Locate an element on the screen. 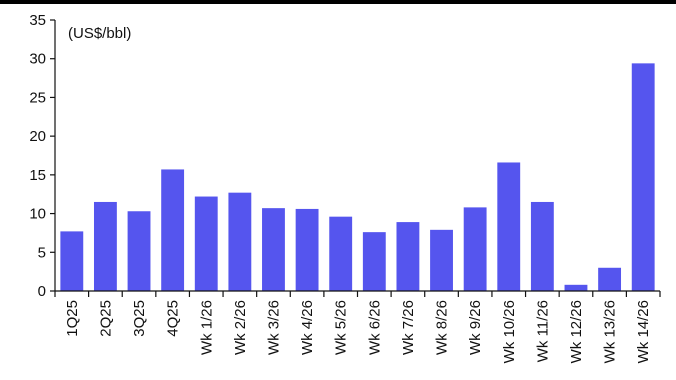  y-tick-label: 10 is located at coordinates (37, 214).